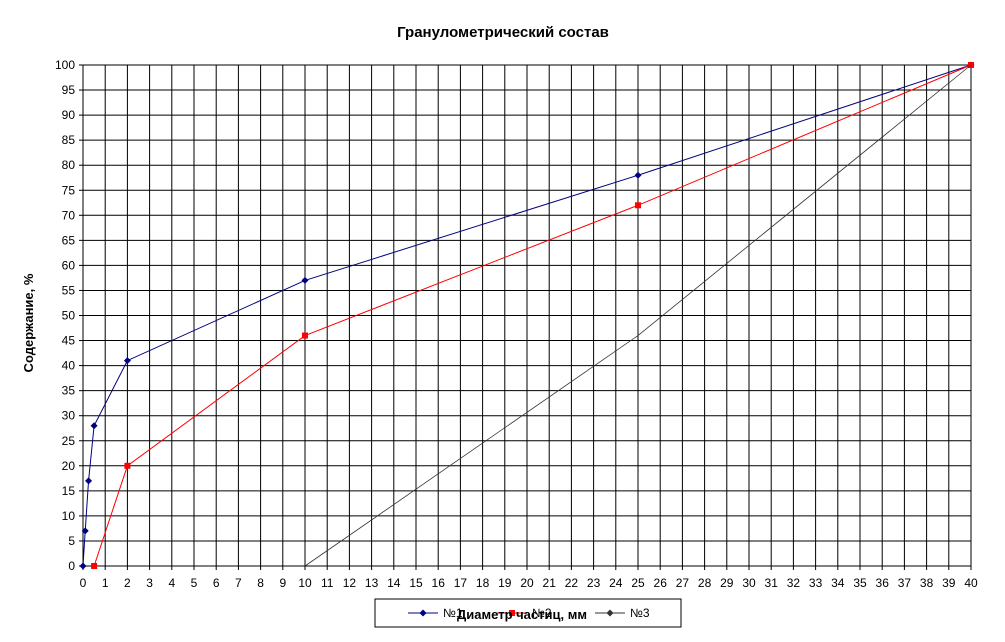  I want to click on x-tick-label: 17, so click(461, 583).